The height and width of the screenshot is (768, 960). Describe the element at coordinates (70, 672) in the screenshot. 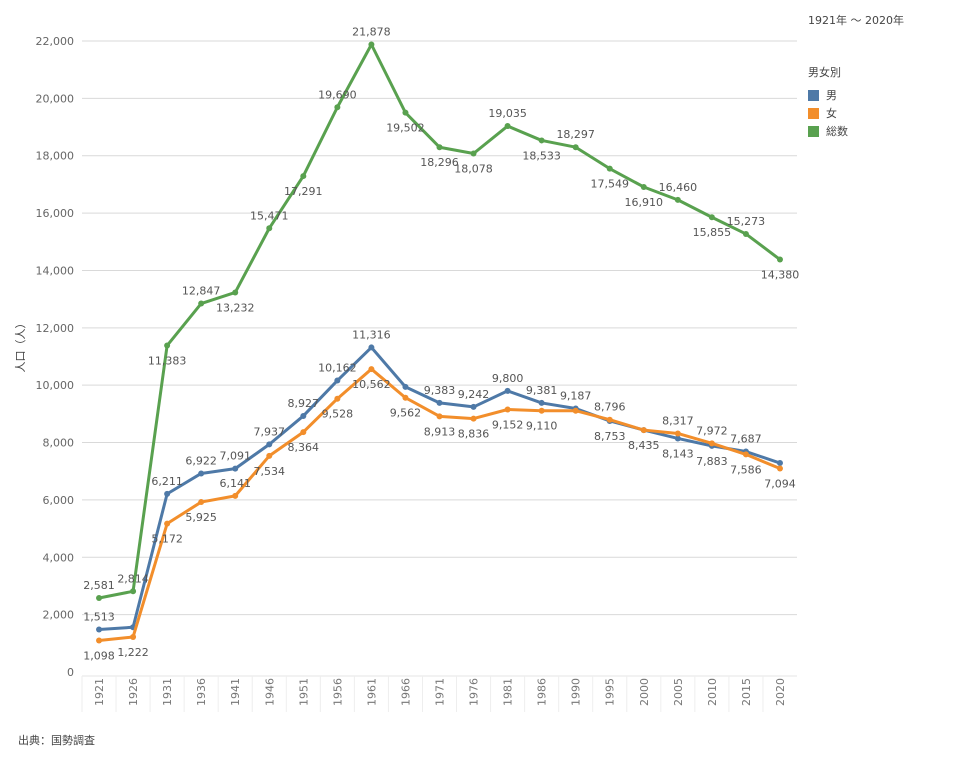

I see `y-tick-label: 0` at that location.